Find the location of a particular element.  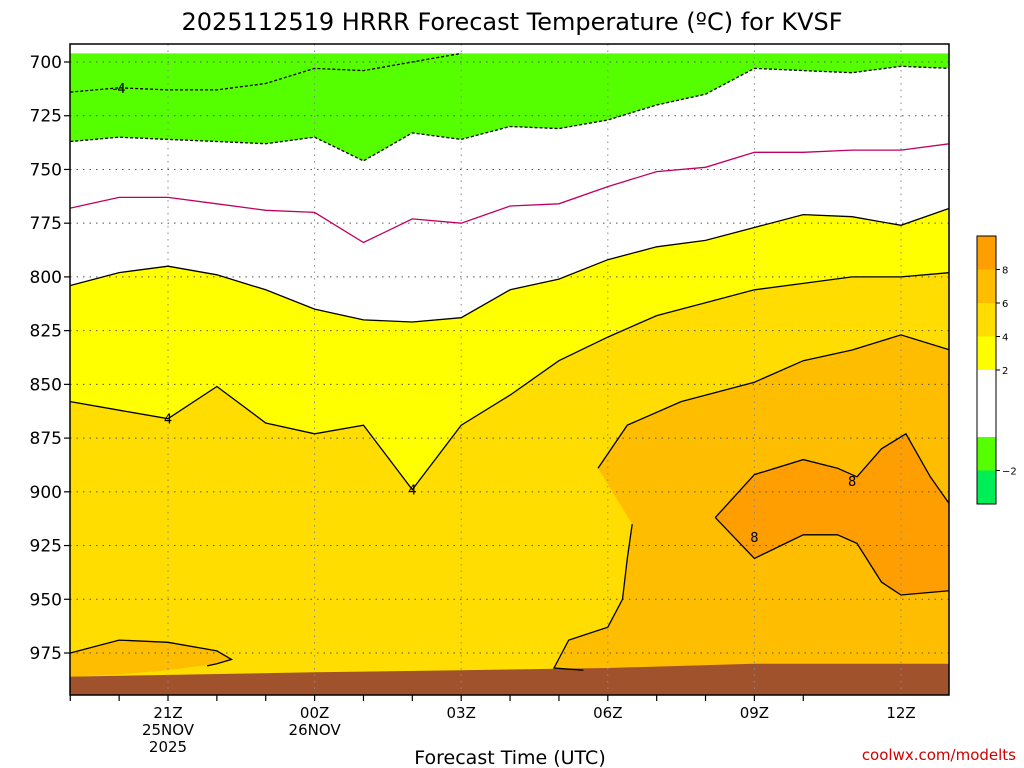

colorbar-label-2: 4 is located at coordinates (1005, 338).